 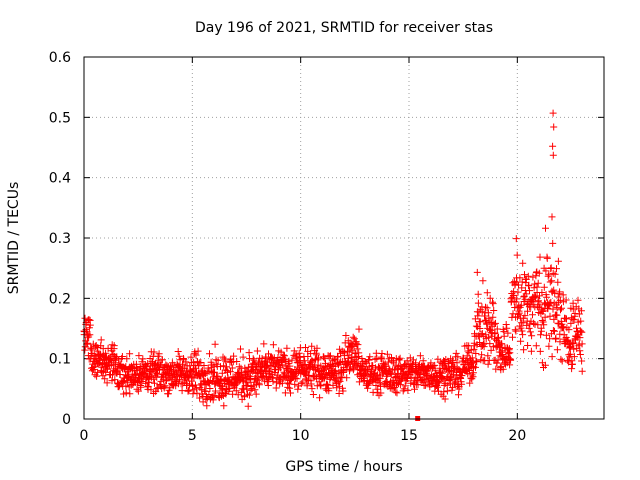 I want to click on y-tick-label: 0, so click(x=66, y=420).